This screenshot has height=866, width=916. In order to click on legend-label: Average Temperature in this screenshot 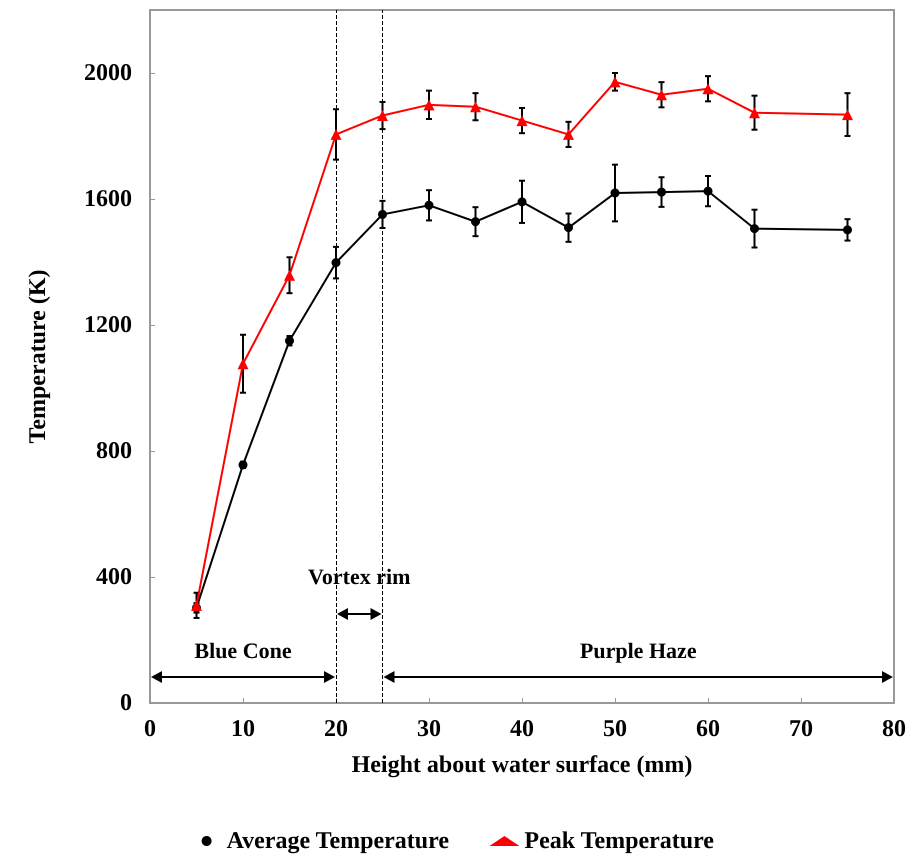, I will do `click(338, 841)`.